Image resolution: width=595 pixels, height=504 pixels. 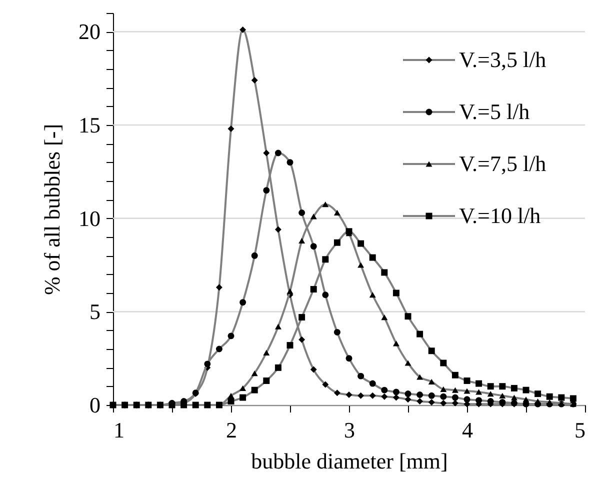 I want to click on legend-label: V.=3,5 l/h, so click(x=502, y=59).